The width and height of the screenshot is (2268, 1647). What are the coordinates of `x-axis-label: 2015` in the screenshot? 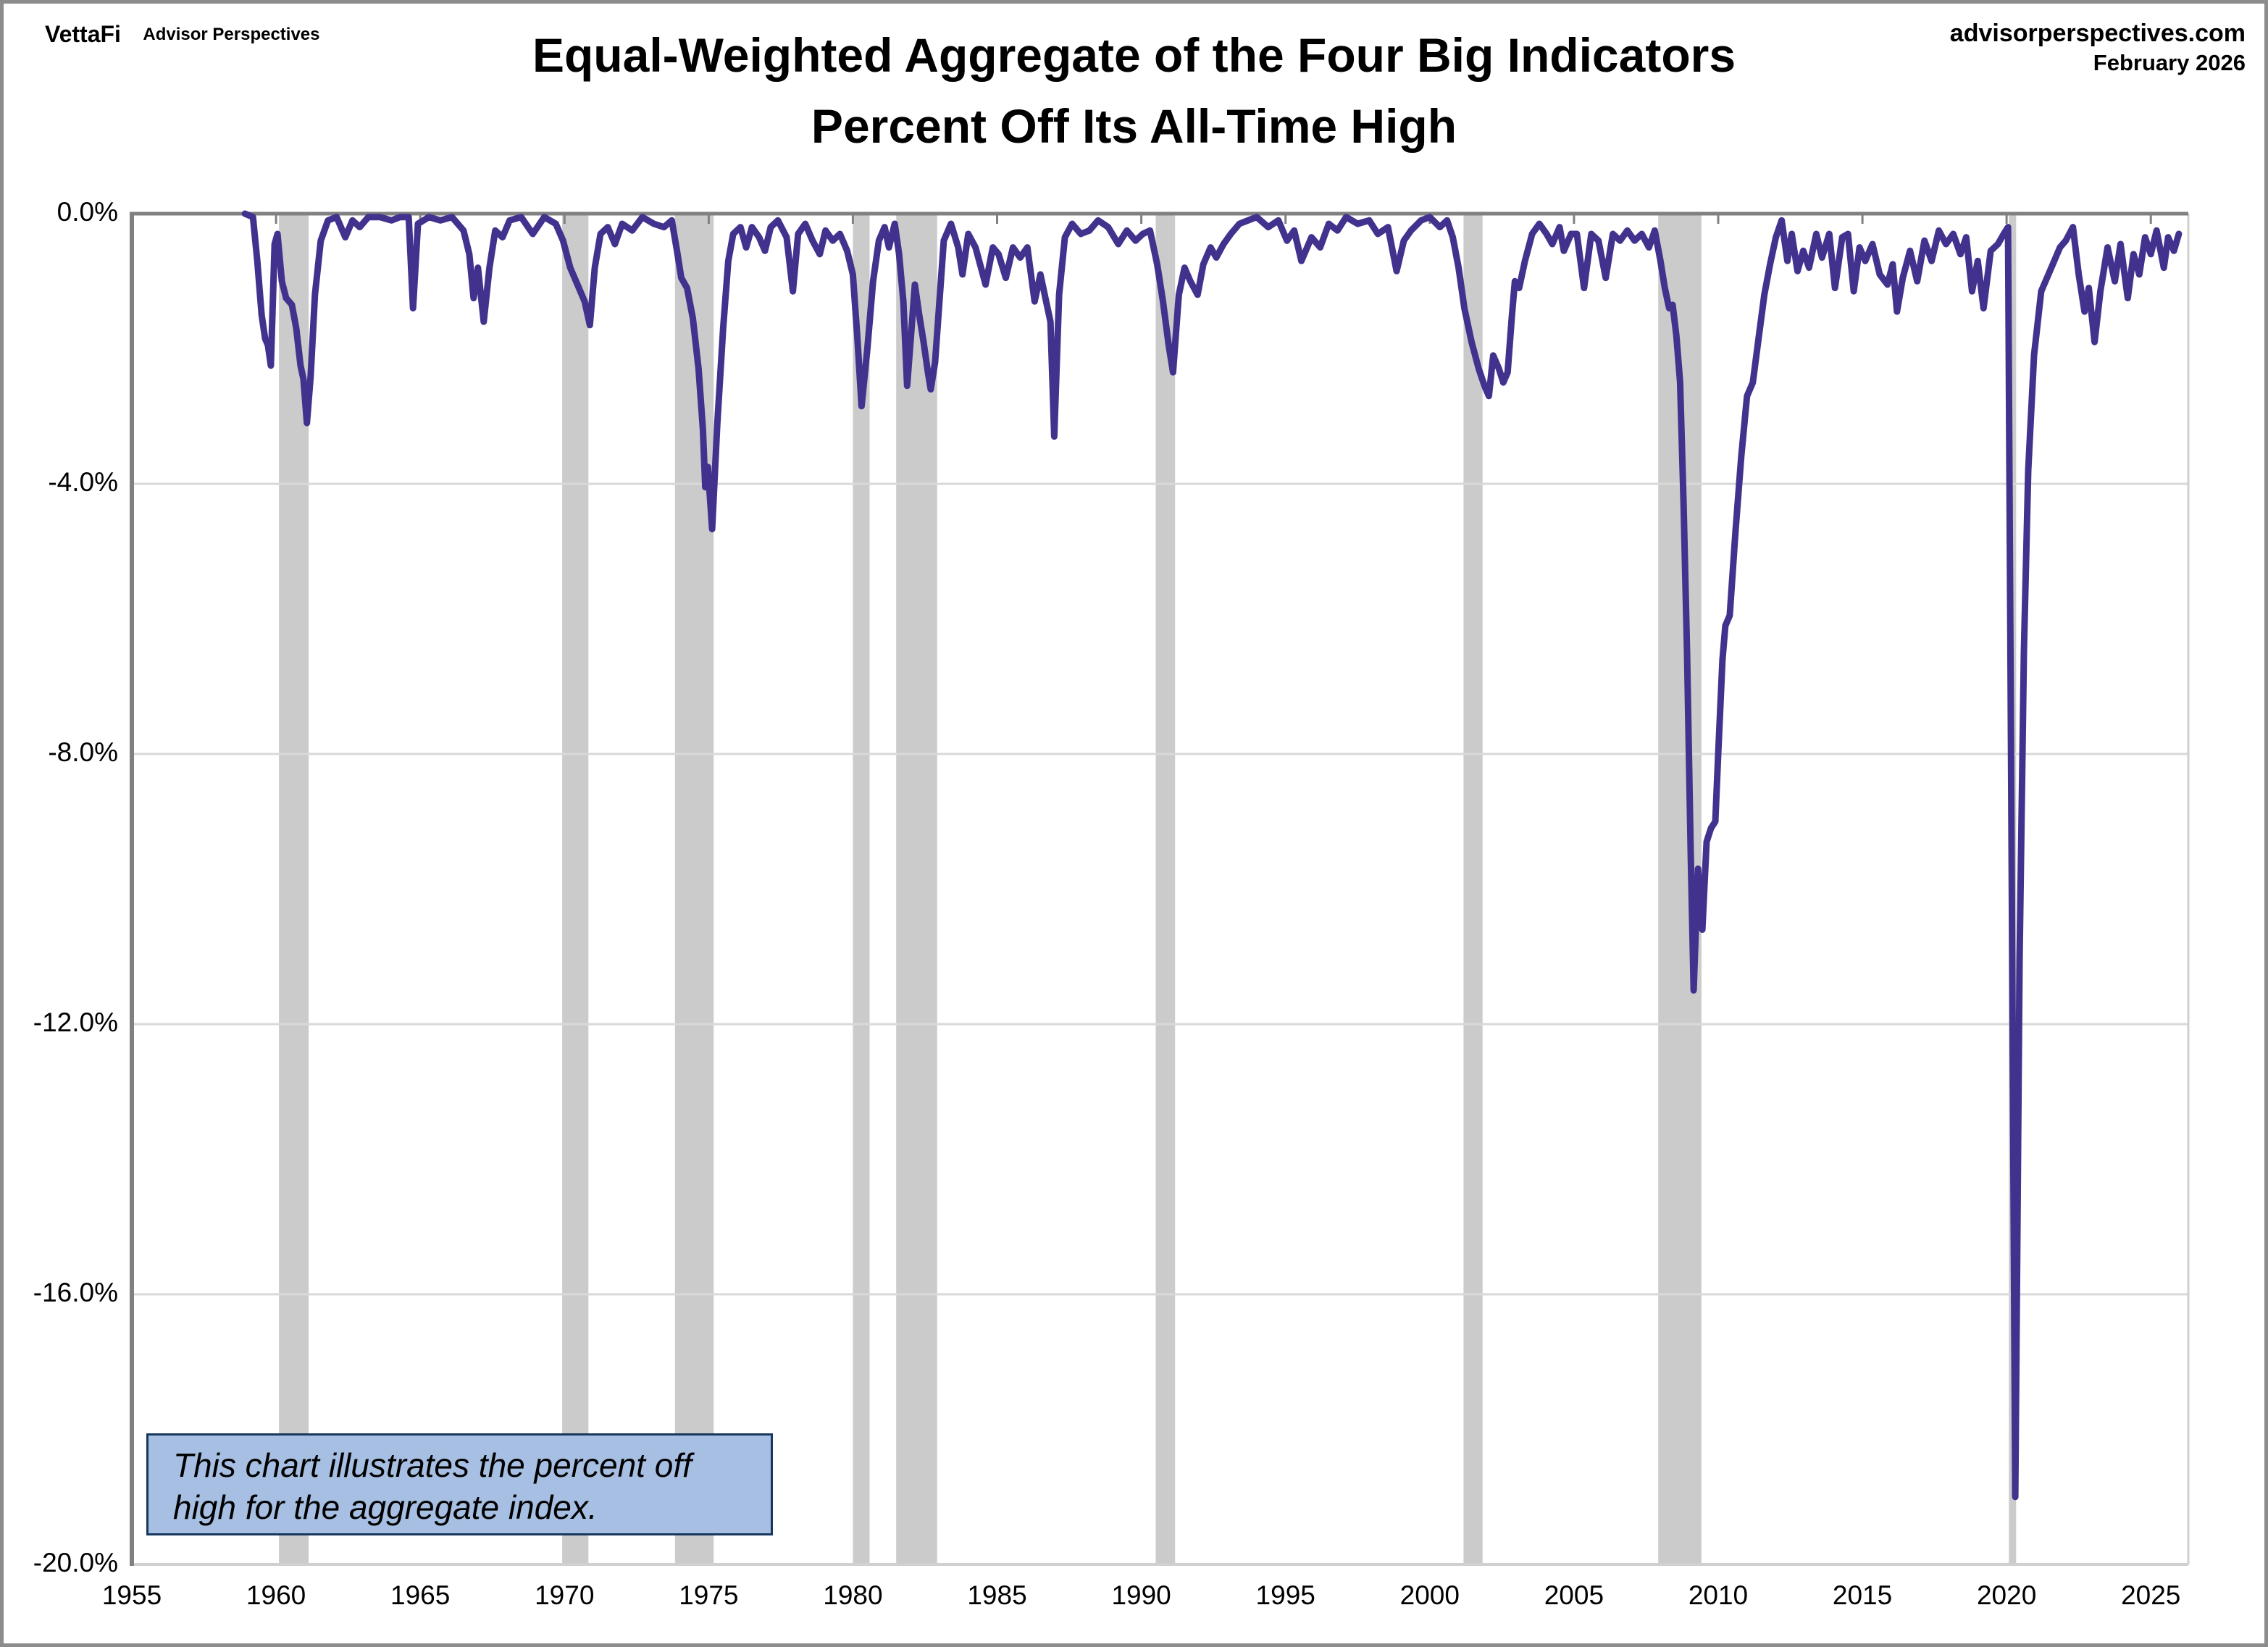 It's located at (1863, 1595).